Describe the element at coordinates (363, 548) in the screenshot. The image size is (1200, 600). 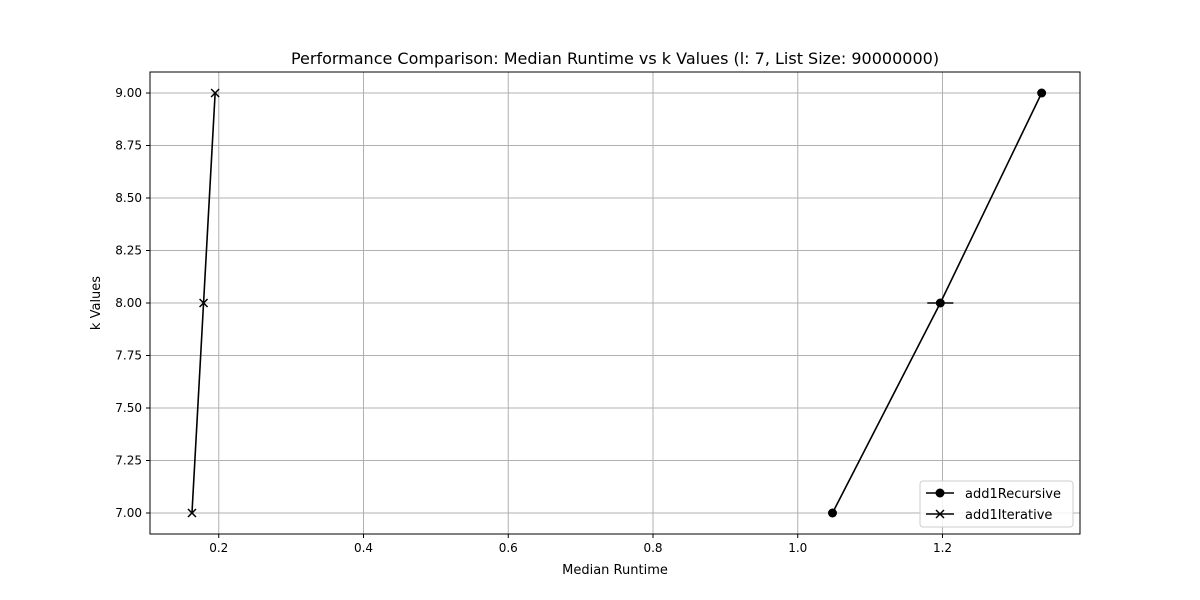
I see `x-tick-label: 0.4` at that location.